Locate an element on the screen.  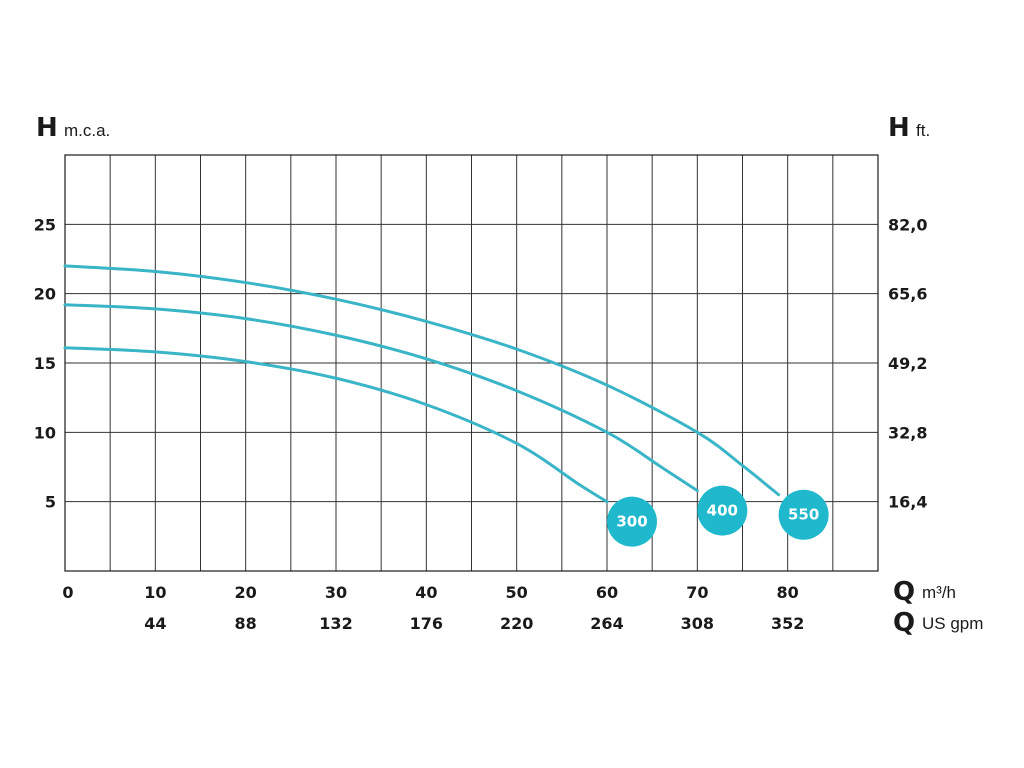
badge-label-550: 550 is located at coordinates (803, 515).